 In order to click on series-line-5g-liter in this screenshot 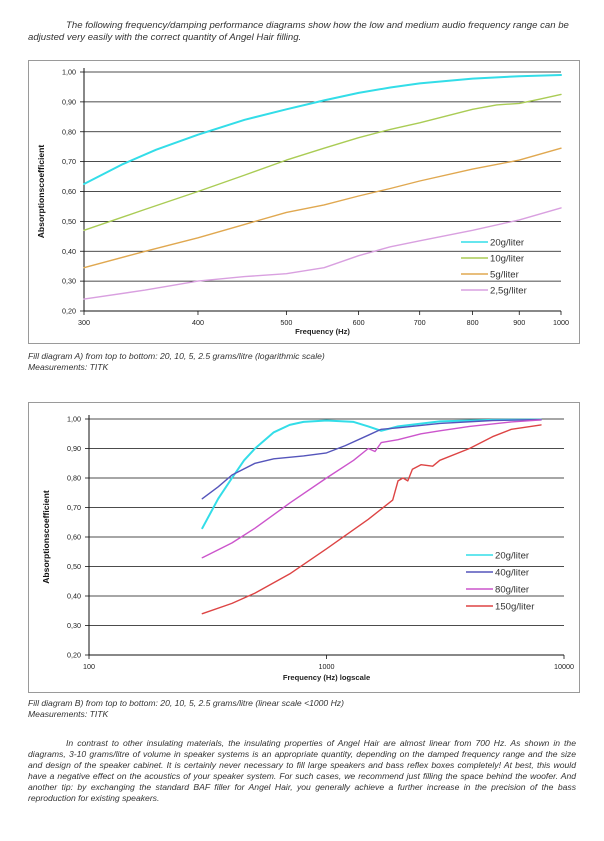, I will do `click(322, 208)`.